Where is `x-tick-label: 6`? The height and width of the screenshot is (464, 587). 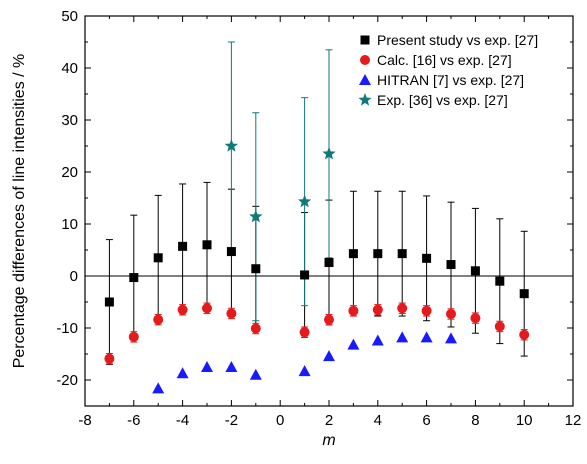 x-tick-label: 6 is located at coordinates (426, 420).